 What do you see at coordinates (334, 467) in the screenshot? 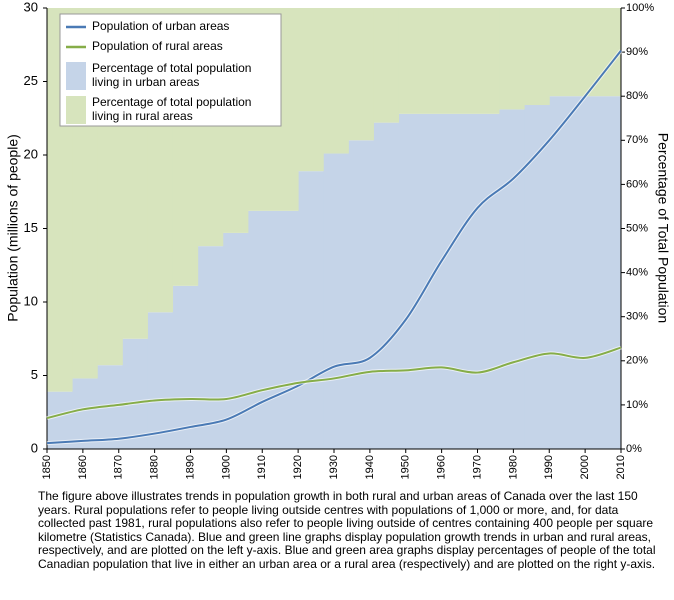
I see `x-tick-label: 1930` at bounding box center [334, 467].